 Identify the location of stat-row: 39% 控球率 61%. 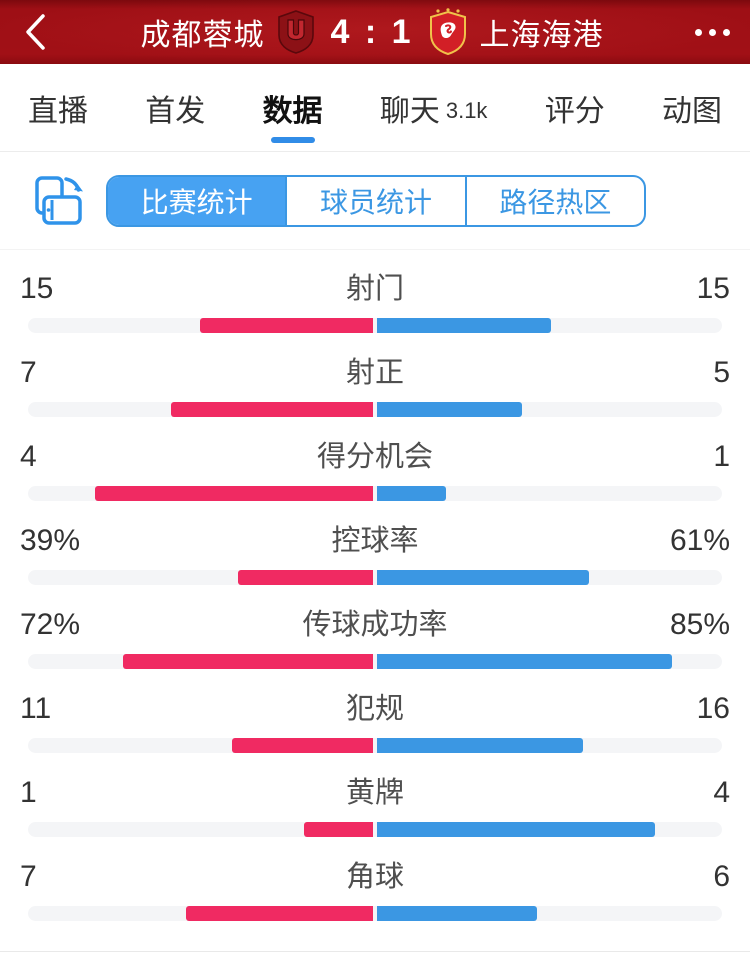
(375, 544).